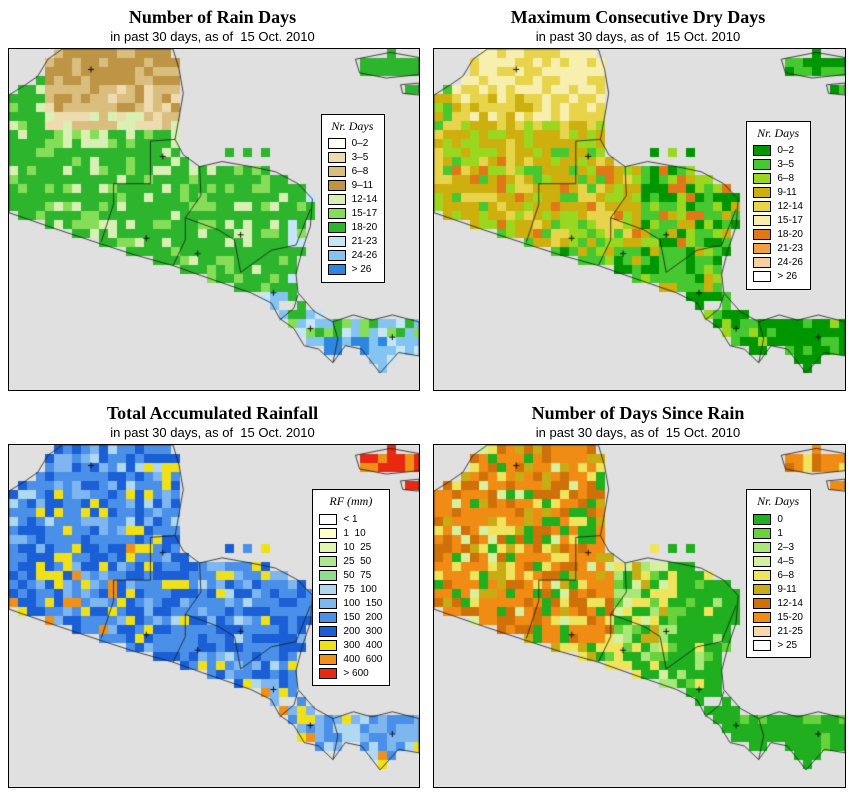 Image resolution: width=851 pixels, height=793 pixels. What do you see at coordinates (787, 589) in the screenshot?
I see `legend-label: 9-11` at bounding box center [787, 589].